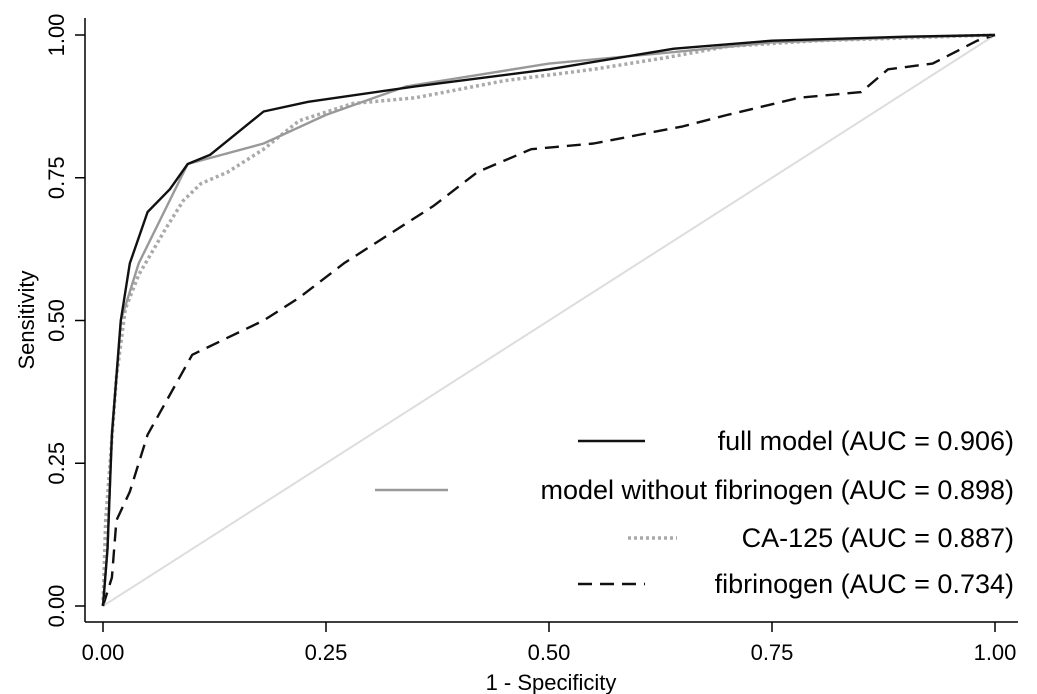  I want to click on x-tick-label-1: 0.25, so click(326, 652).